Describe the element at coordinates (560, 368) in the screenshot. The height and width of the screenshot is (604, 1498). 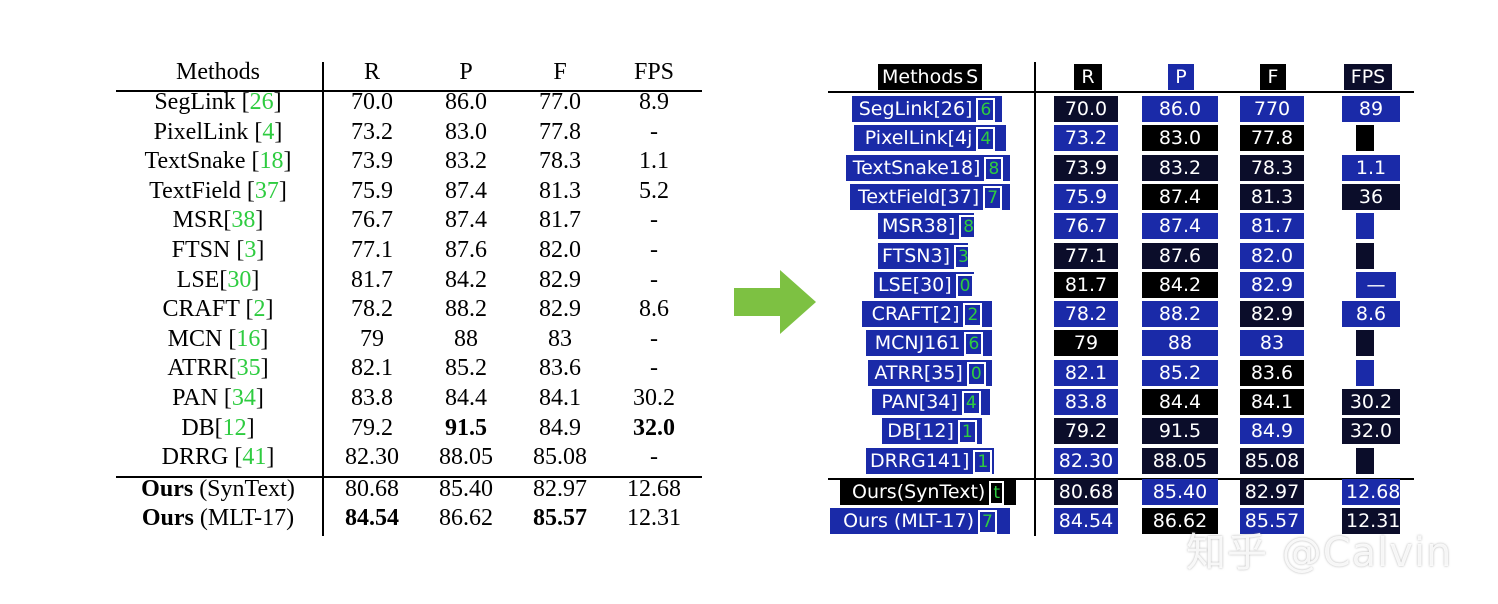
I see `cell-f: 83.6` at that location.